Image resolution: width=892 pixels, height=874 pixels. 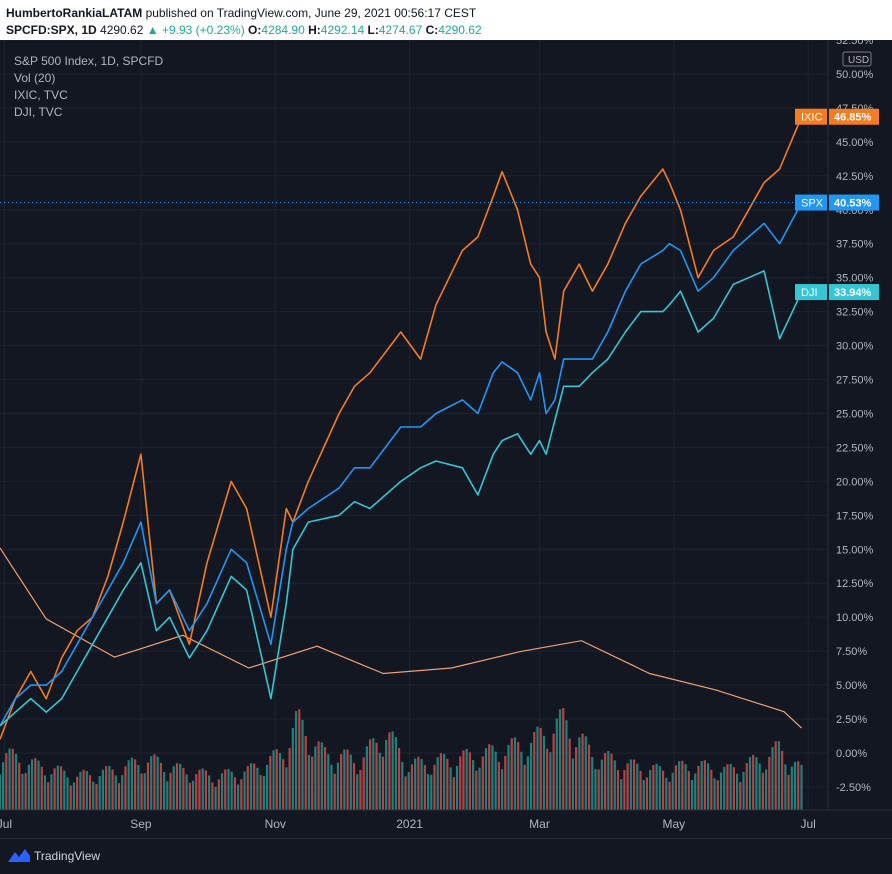 I want to click on symbol-name: SPCFD:SPX, 1D, so click(x=51, y=30).